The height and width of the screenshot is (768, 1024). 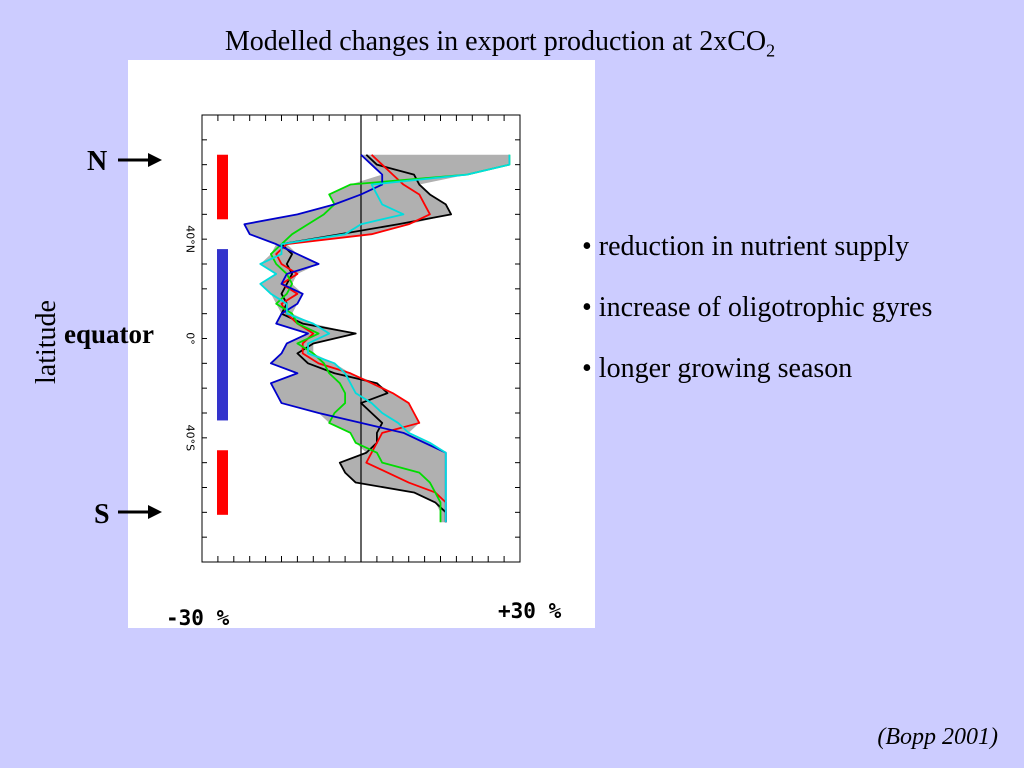 What do you see at coordinates (530, 611) in the screenshot?
I see `x-axis-max-label: +30 %` at bounding box center [530, 611].